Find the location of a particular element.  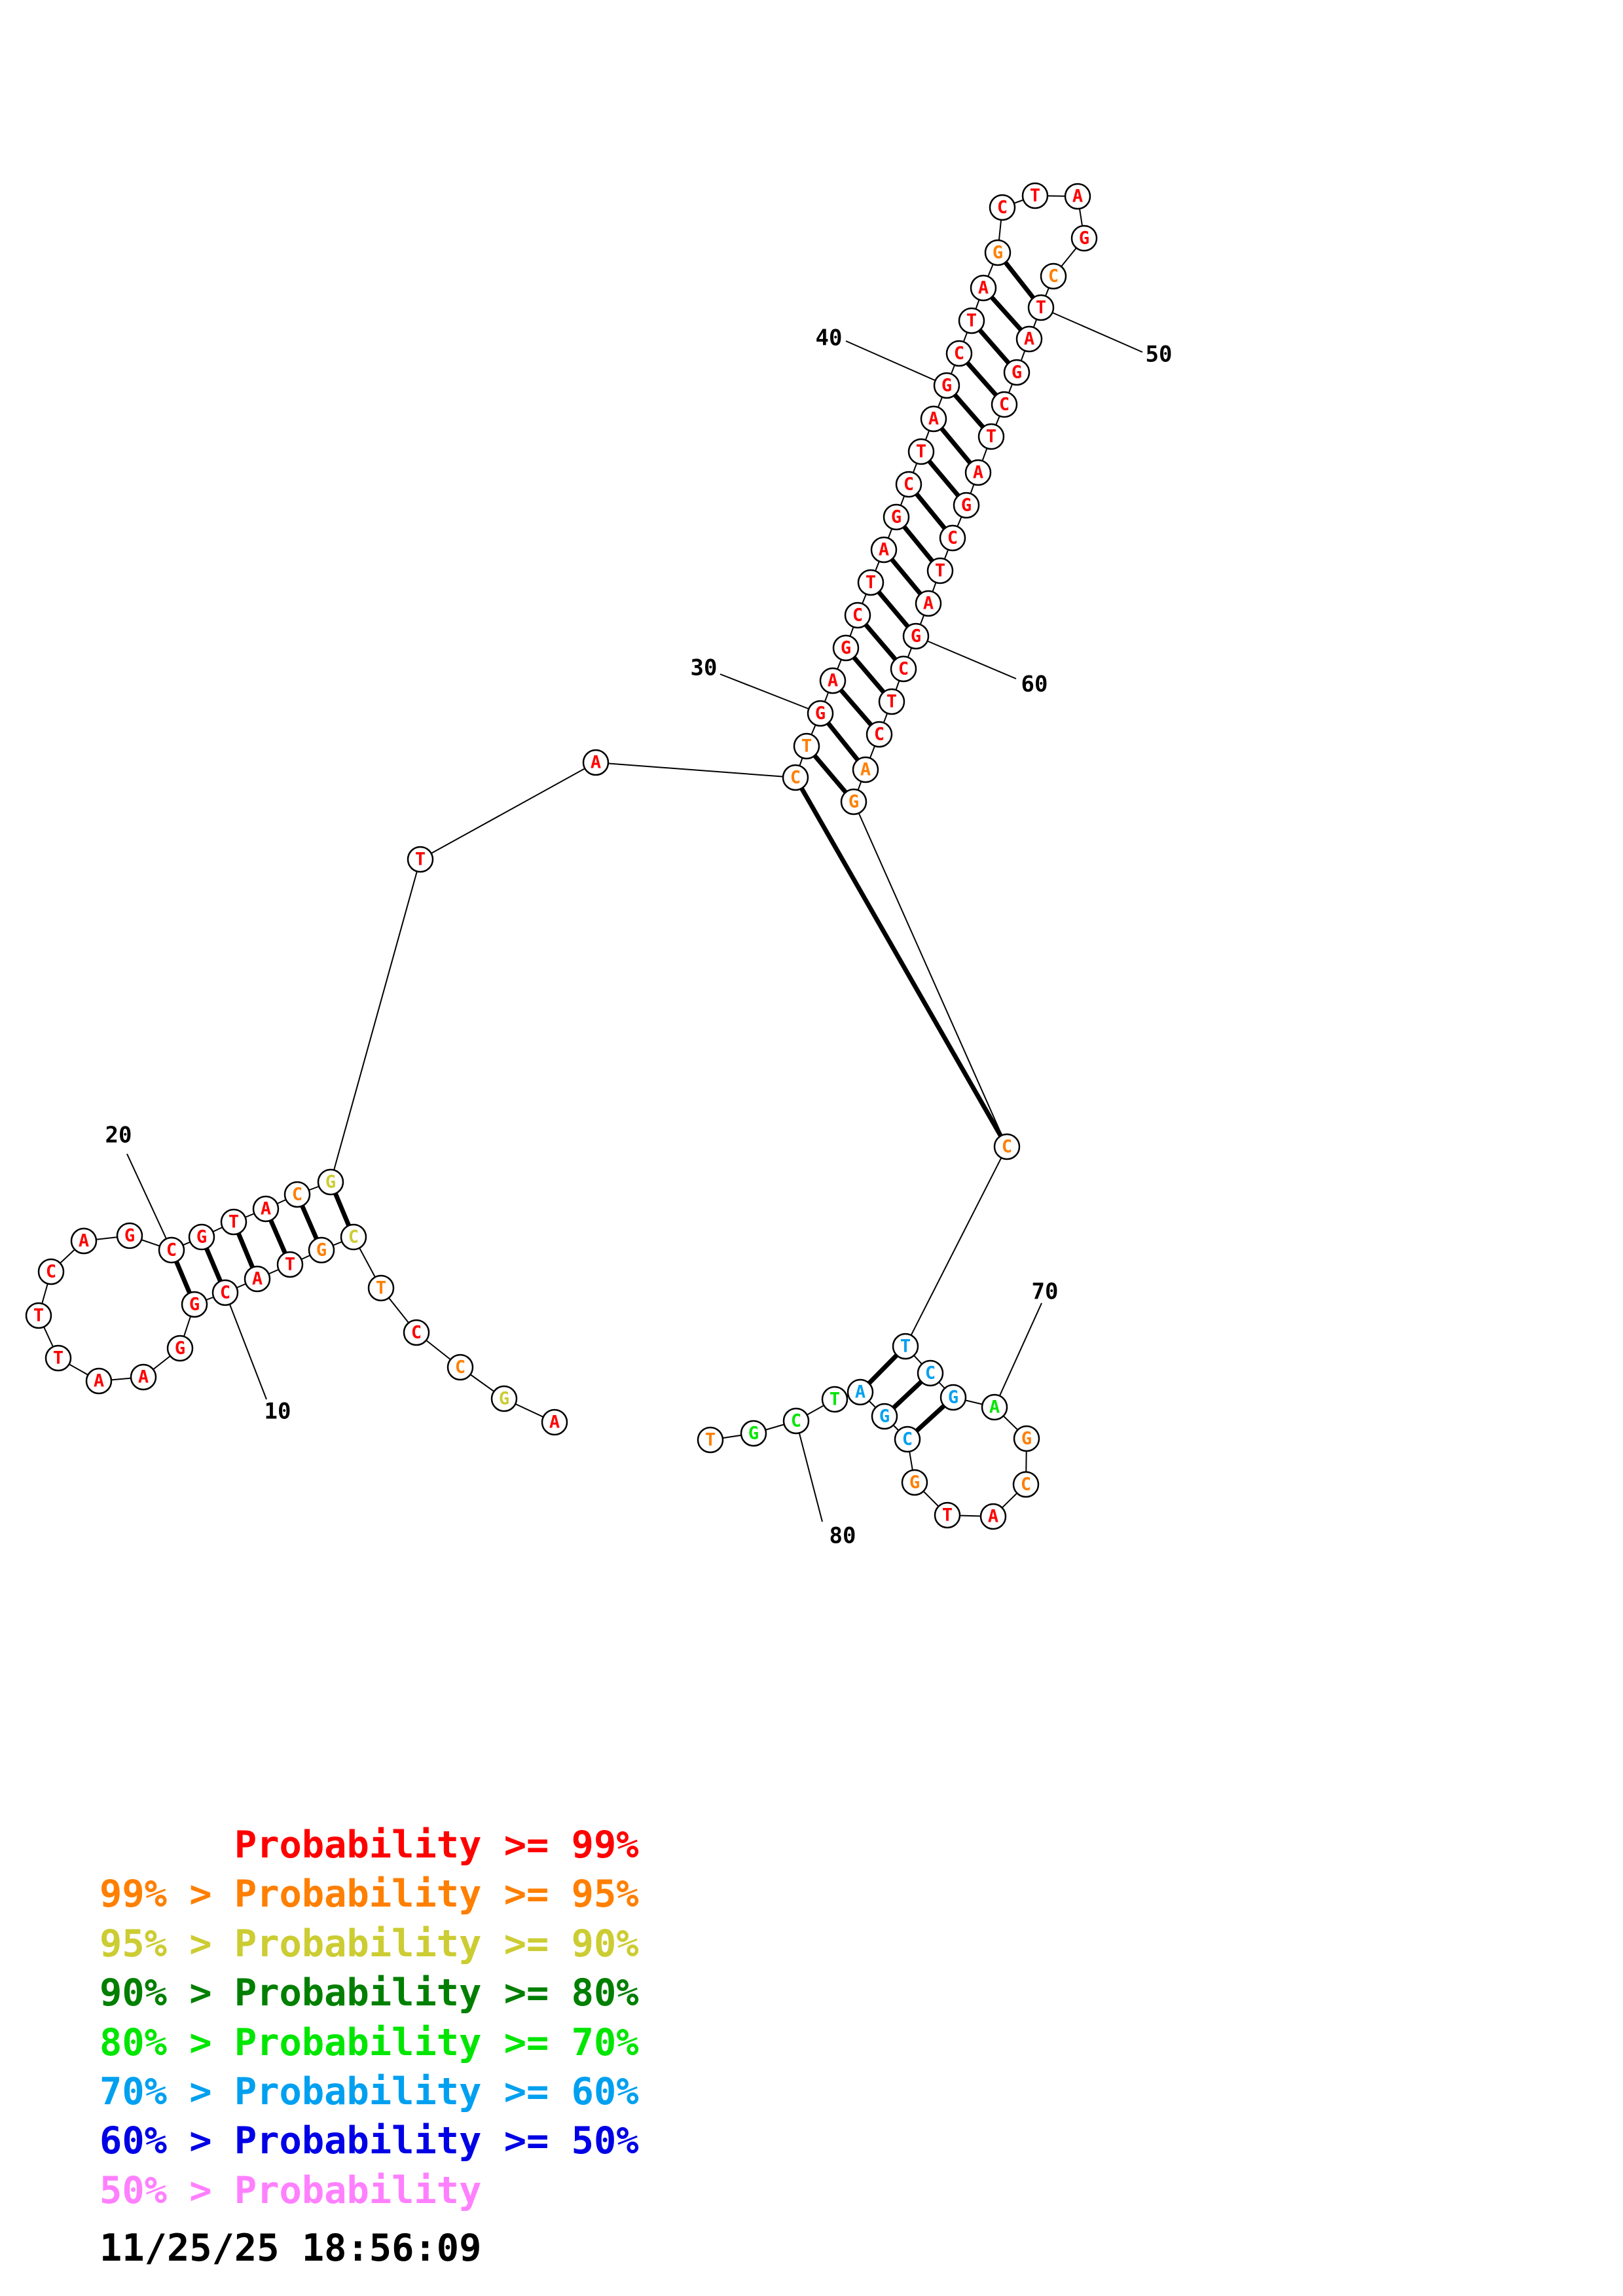

legend-prefix: 70% > is located at coordinates (167, 2091).